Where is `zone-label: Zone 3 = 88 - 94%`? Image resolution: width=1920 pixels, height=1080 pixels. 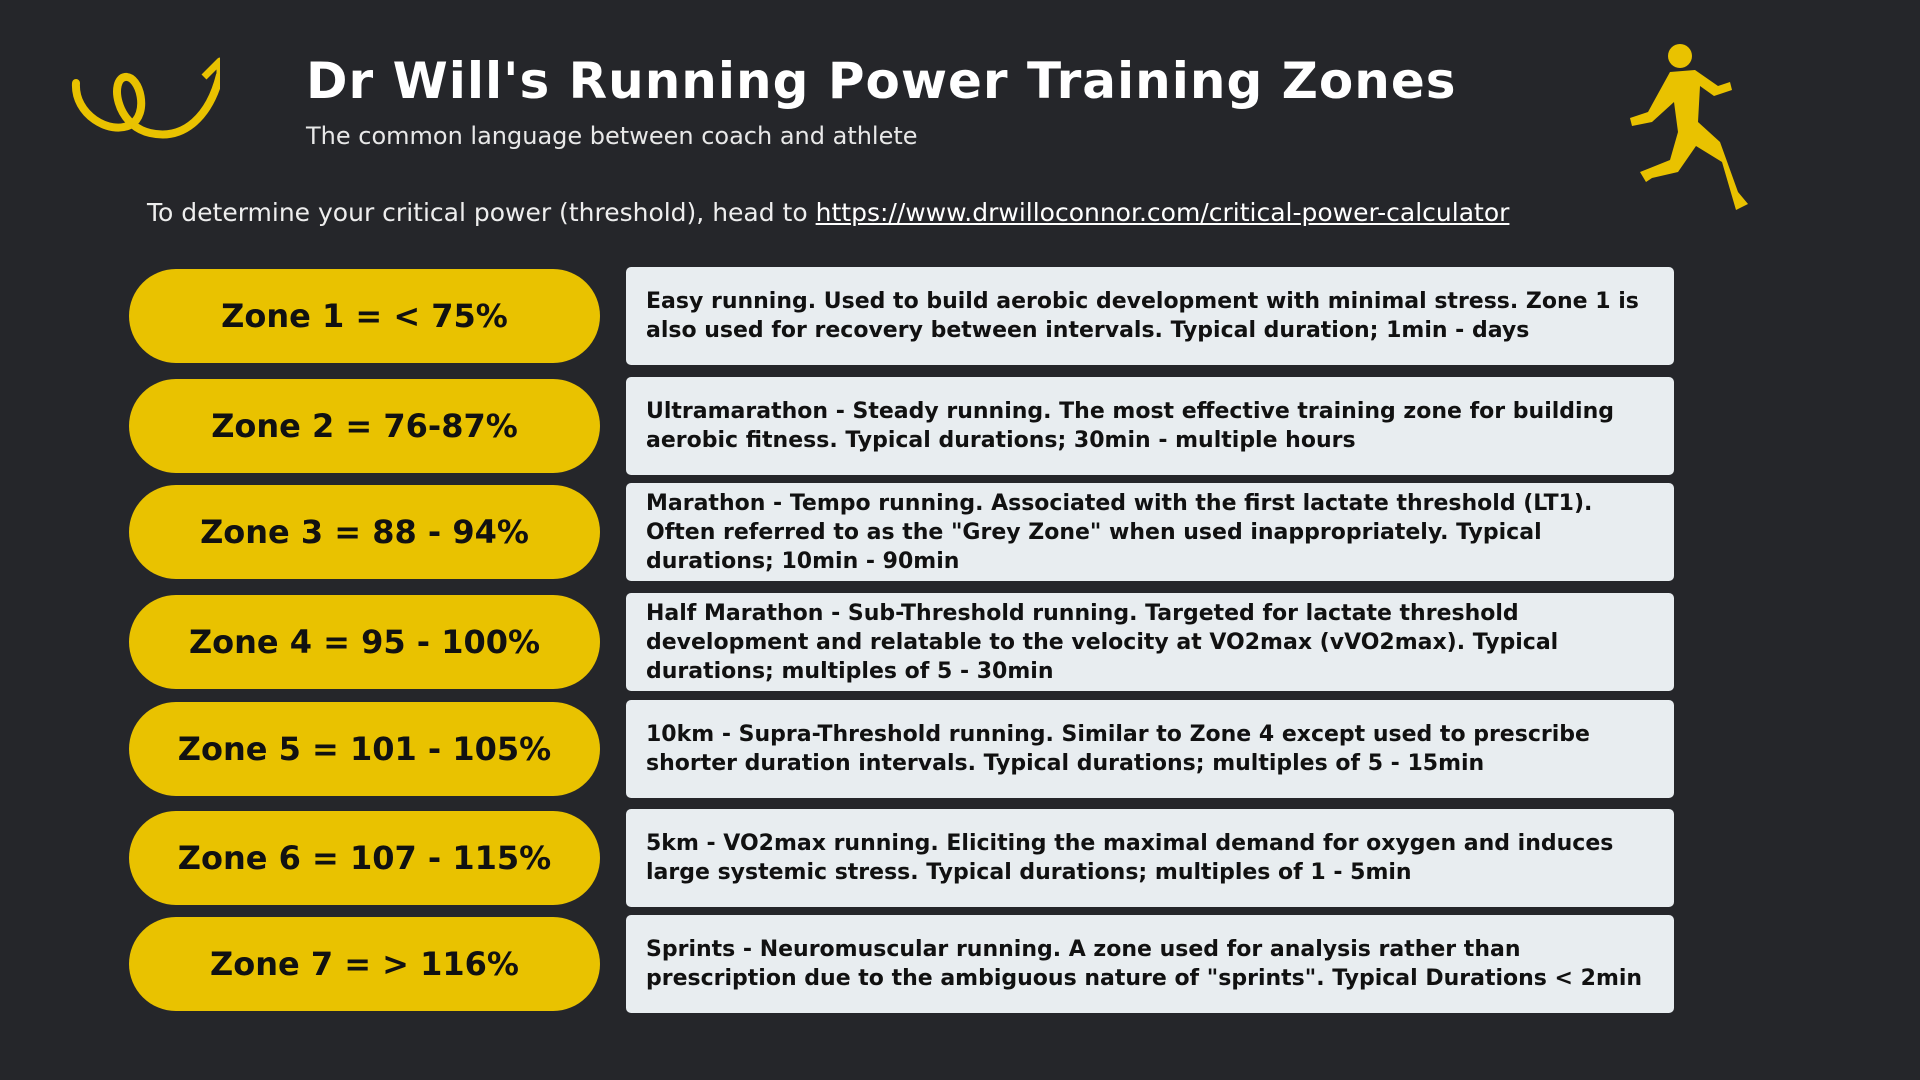
zone-label: Zone 3 = 88 - 94% is located at coordinates (364, 532).